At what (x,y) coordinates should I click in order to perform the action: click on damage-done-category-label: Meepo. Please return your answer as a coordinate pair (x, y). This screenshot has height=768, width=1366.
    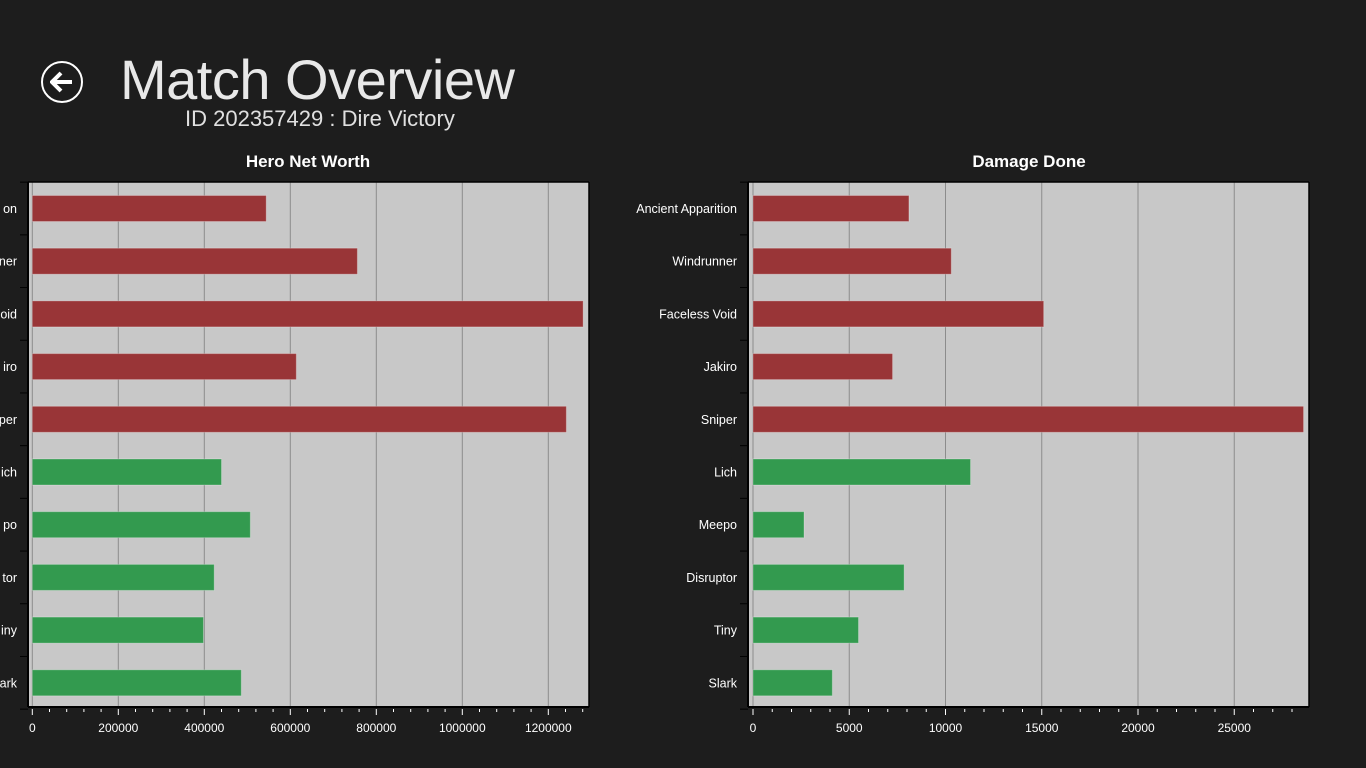
    Looking at the image, I should click on (718, 525).